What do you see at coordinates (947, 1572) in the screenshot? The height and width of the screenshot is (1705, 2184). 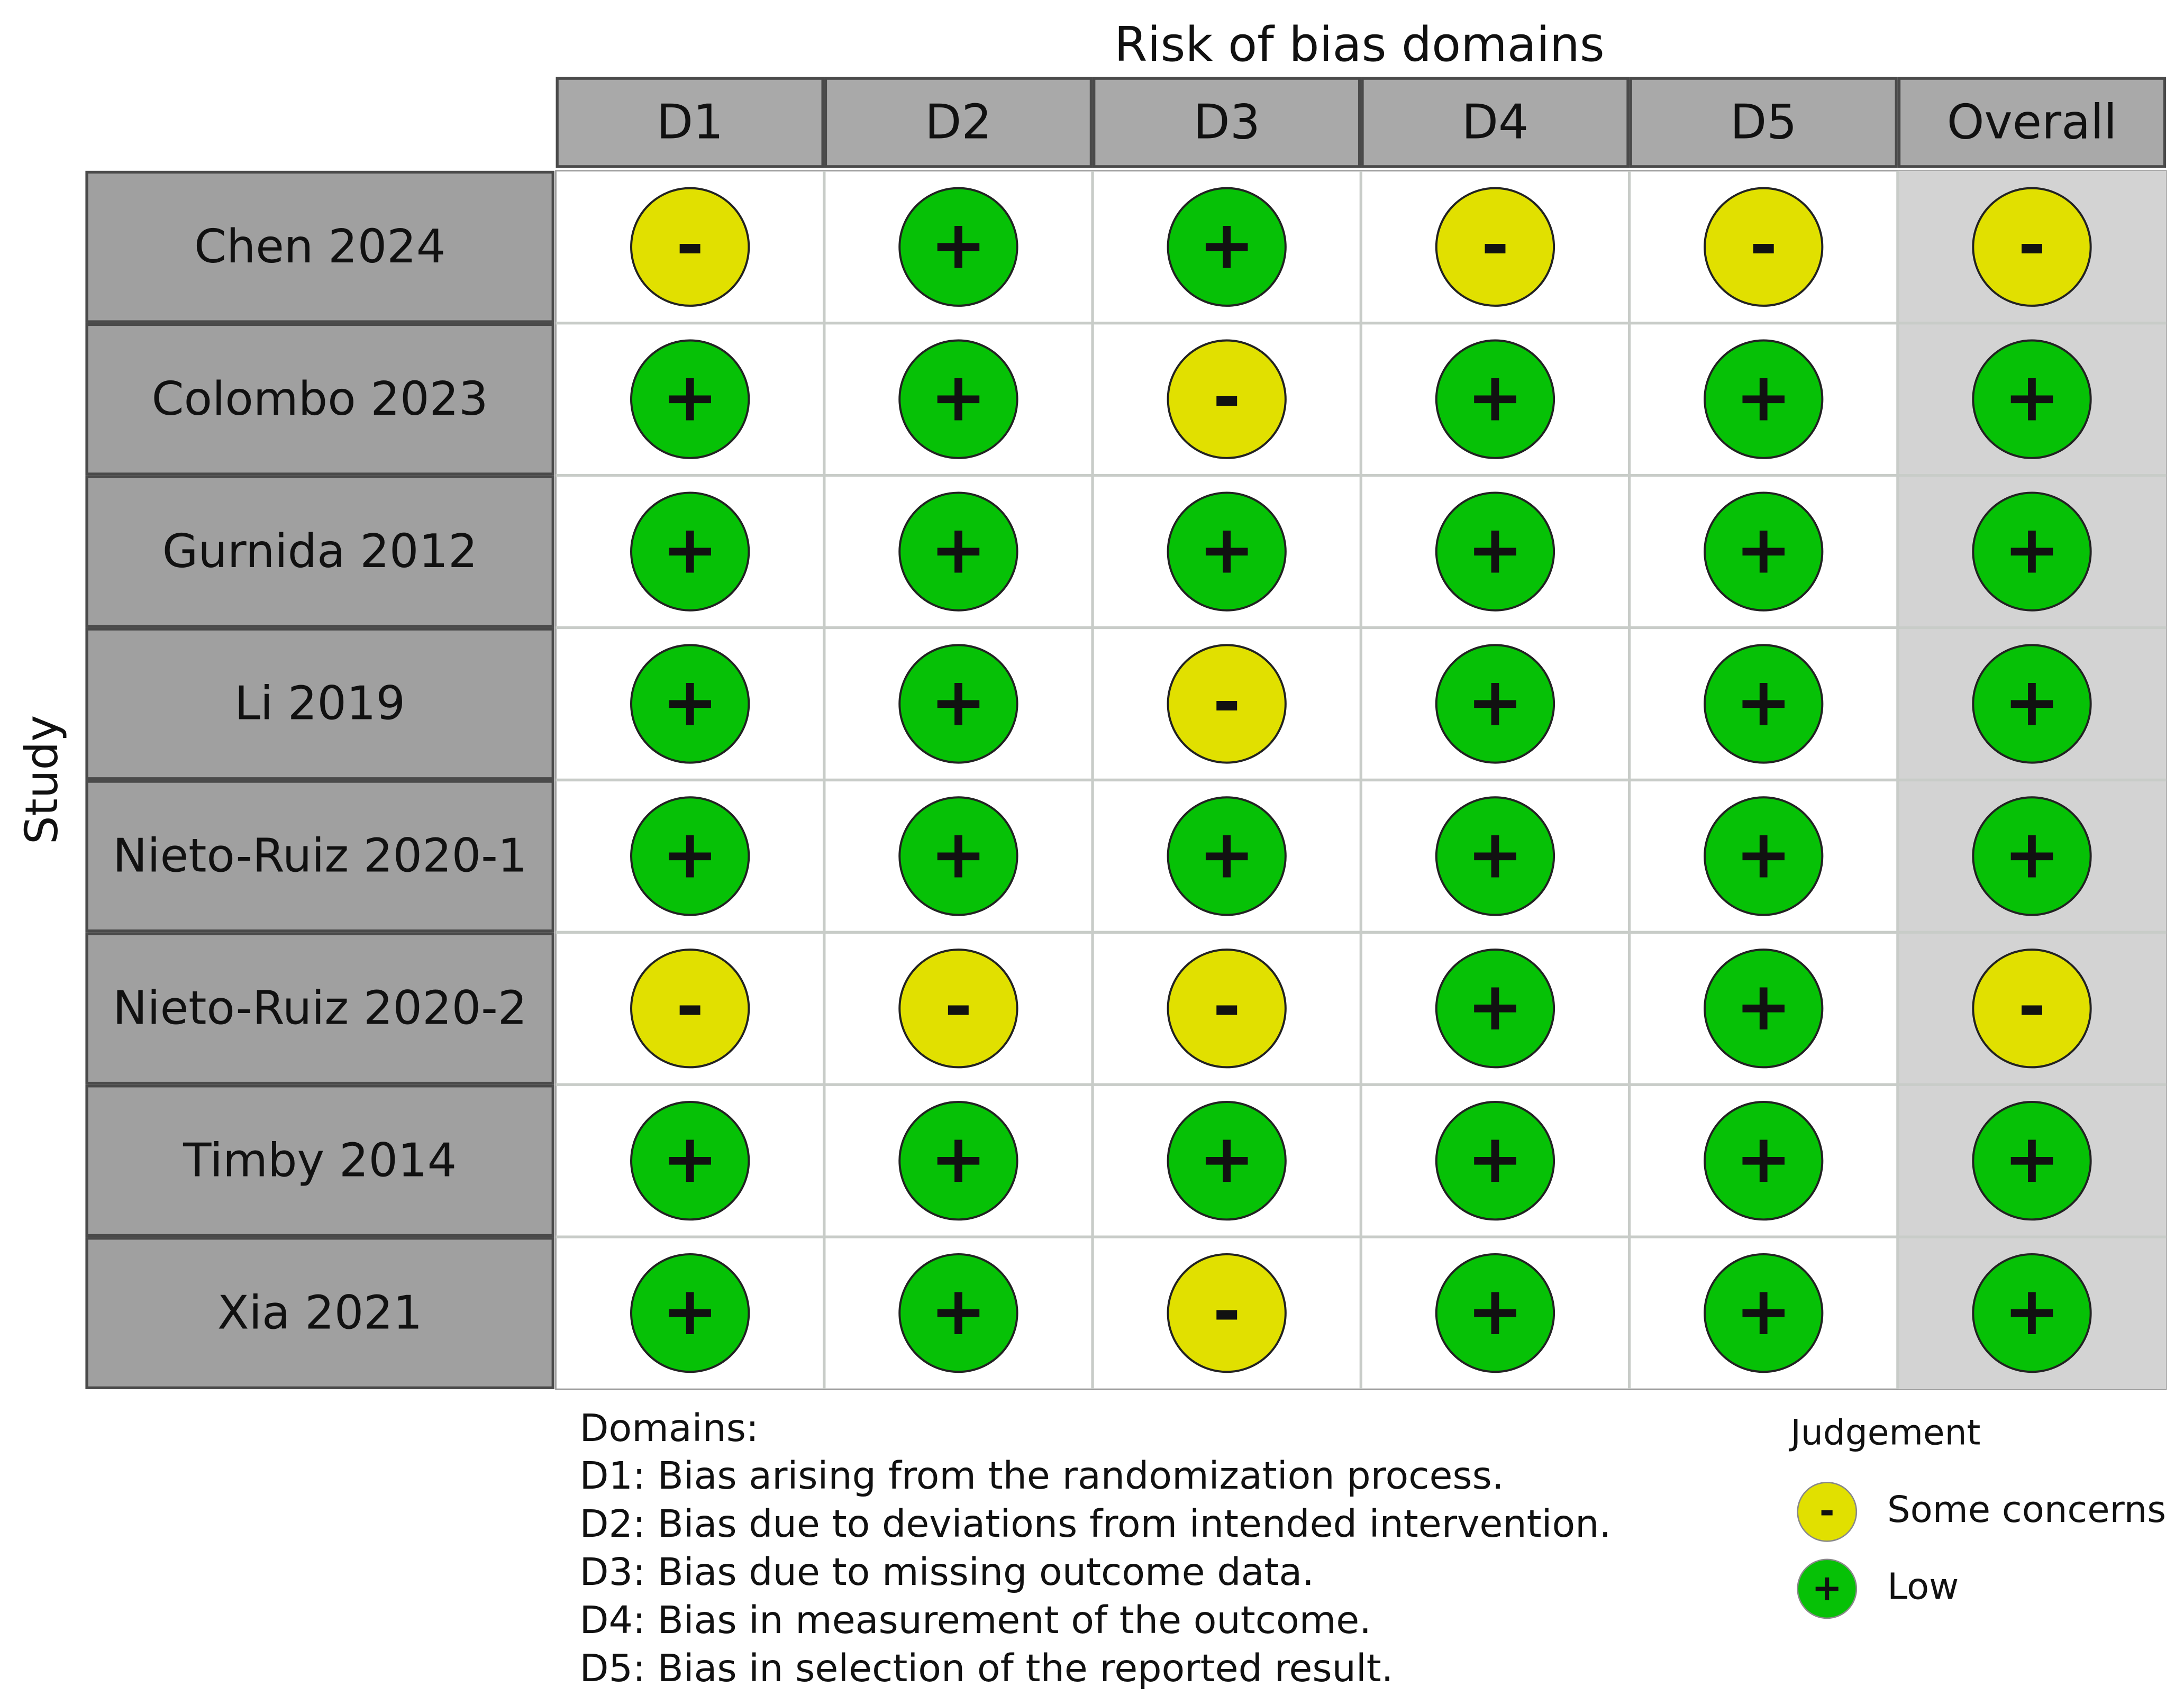 I see `domain-description: D3: Bias due to missing outcome data.` at bounding box center [947, 1572].